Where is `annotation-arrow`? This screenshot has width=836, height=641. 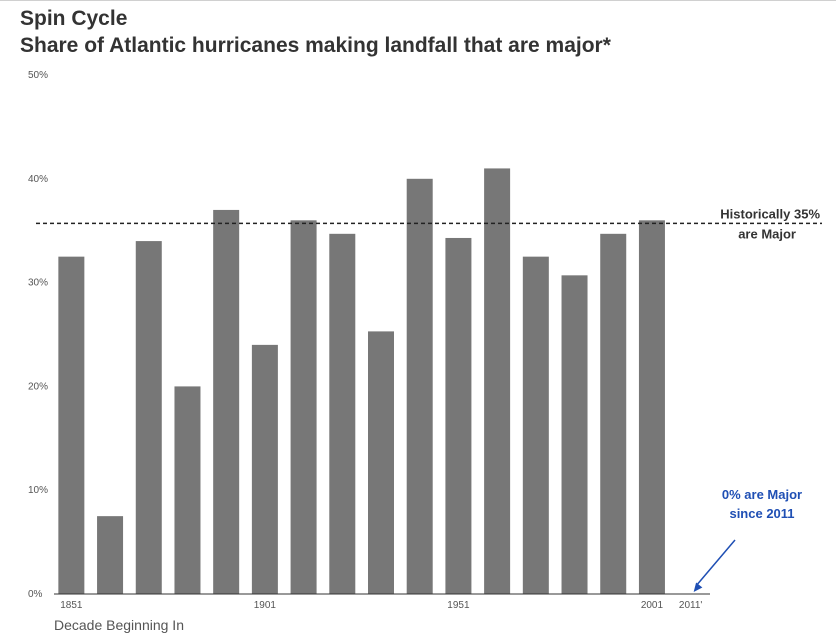
annotation-arrow is located at coordinates (716, 562).